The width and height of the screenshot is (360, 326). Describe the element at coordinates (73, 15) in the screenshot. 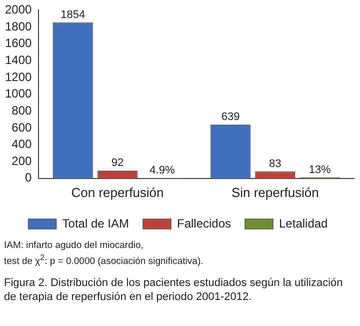

I see `data-label: 1854` at that location.